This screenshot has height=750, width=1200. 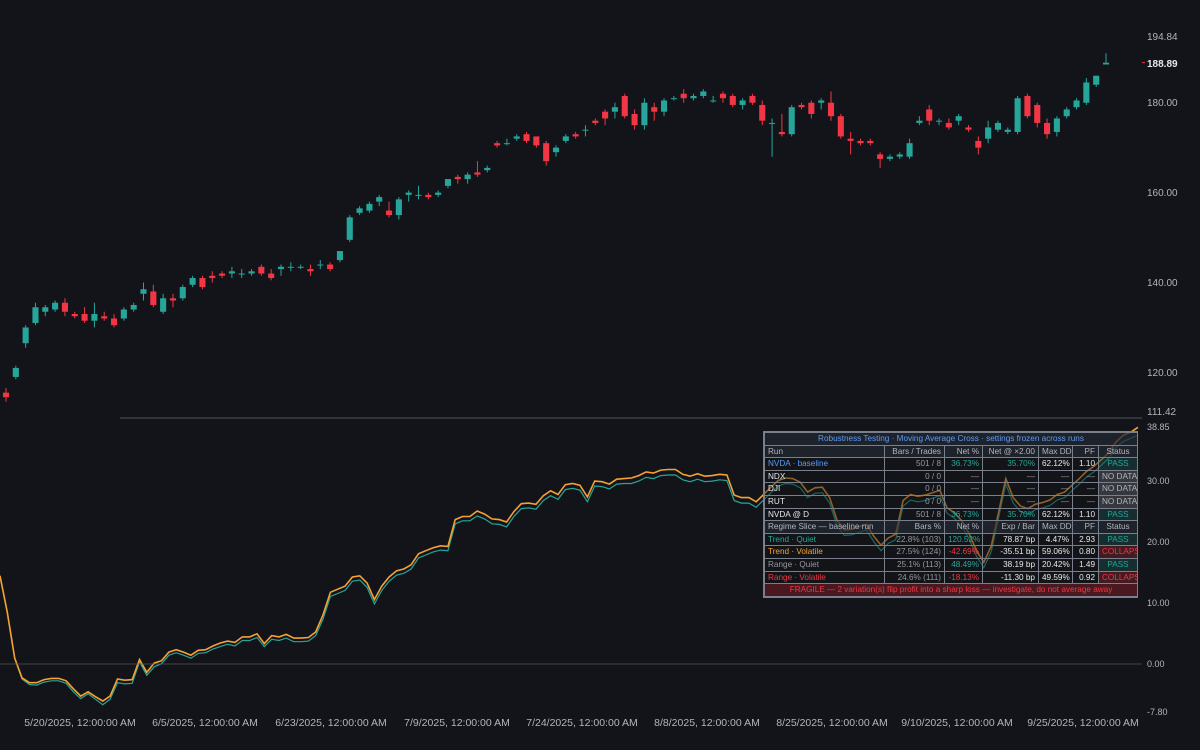 What do you see at coordinates (1162, 37) in the screenshot?
I see `price-tick: 194.84` at bounding box center [1162, 37].